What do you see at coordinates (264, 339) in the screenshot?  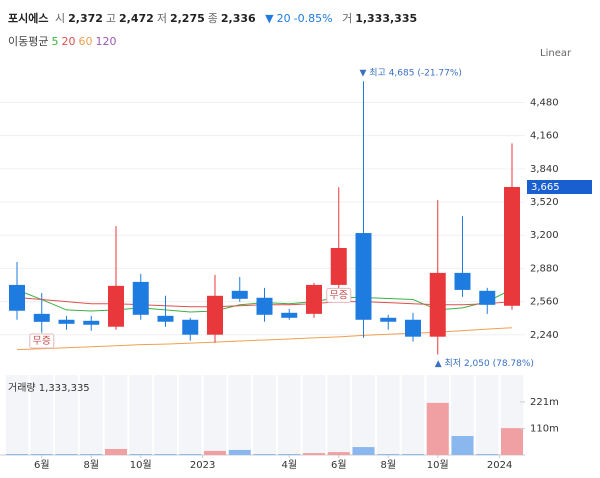 I see `ma-line` at bounding box center [264, 339].